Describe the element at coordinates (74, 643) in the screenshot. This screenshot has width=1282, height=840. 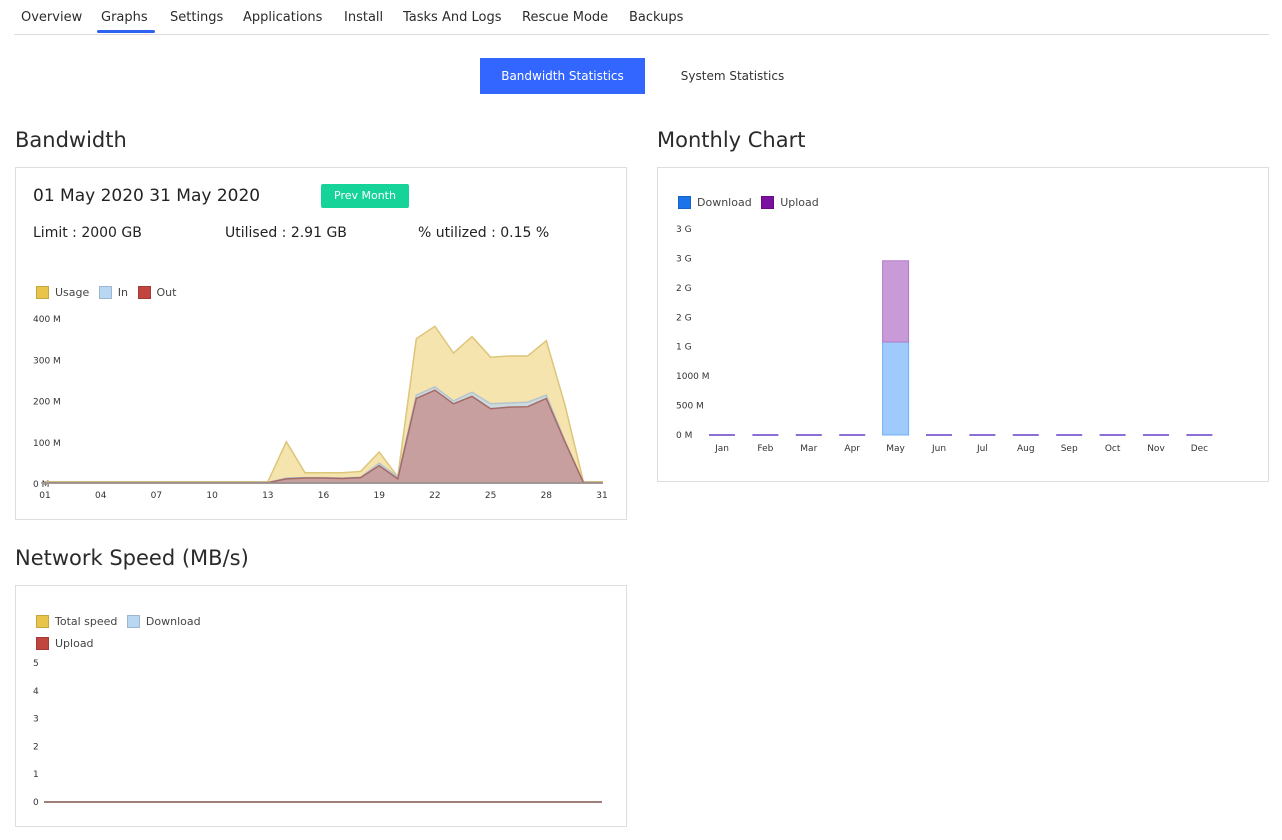
I see `legend-net-upload-label: Upload` at that location.